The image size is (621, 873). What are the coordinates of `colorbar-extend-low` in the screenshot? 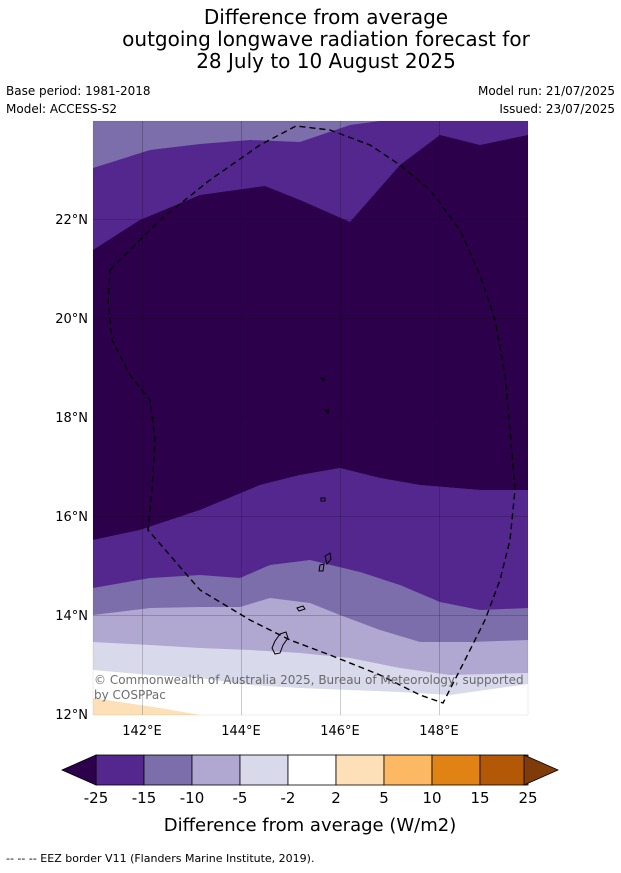 It's located at (79, 770).